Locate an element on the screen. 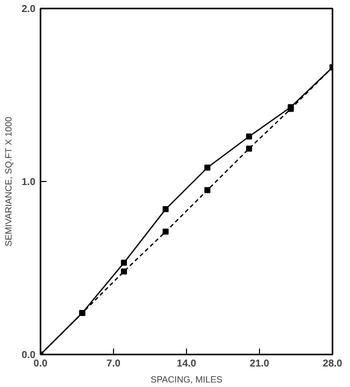 The height and width of the screenshot is (387, 350). y-tick-label: 1.0 is located at coordinates (29, 182).